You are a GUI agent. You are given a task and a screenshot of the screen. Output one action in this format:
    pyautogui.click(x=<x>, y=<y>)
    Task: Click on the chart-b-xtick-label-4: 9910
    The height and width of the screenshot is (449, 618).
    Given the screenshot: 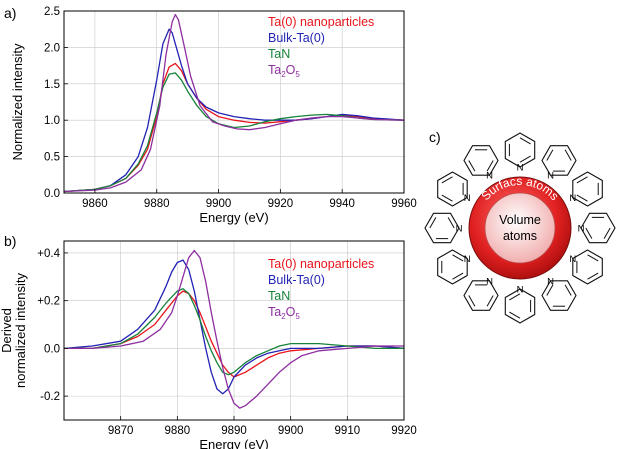 What is the action you would take?
    pyautogui.click(x=348, y=431)
    